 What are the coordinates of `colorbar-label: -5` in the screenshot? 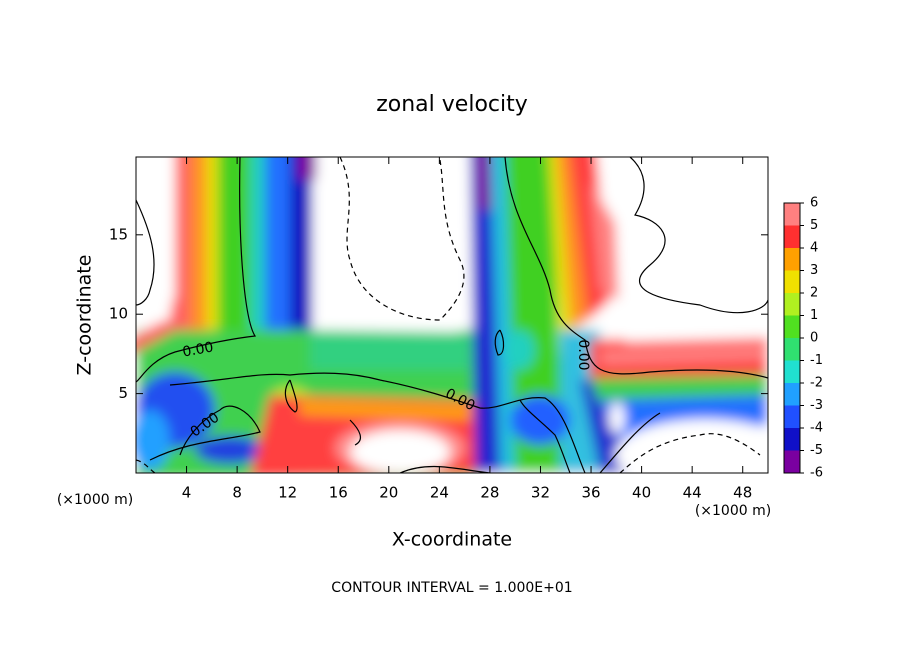 It's located at (816, 450).